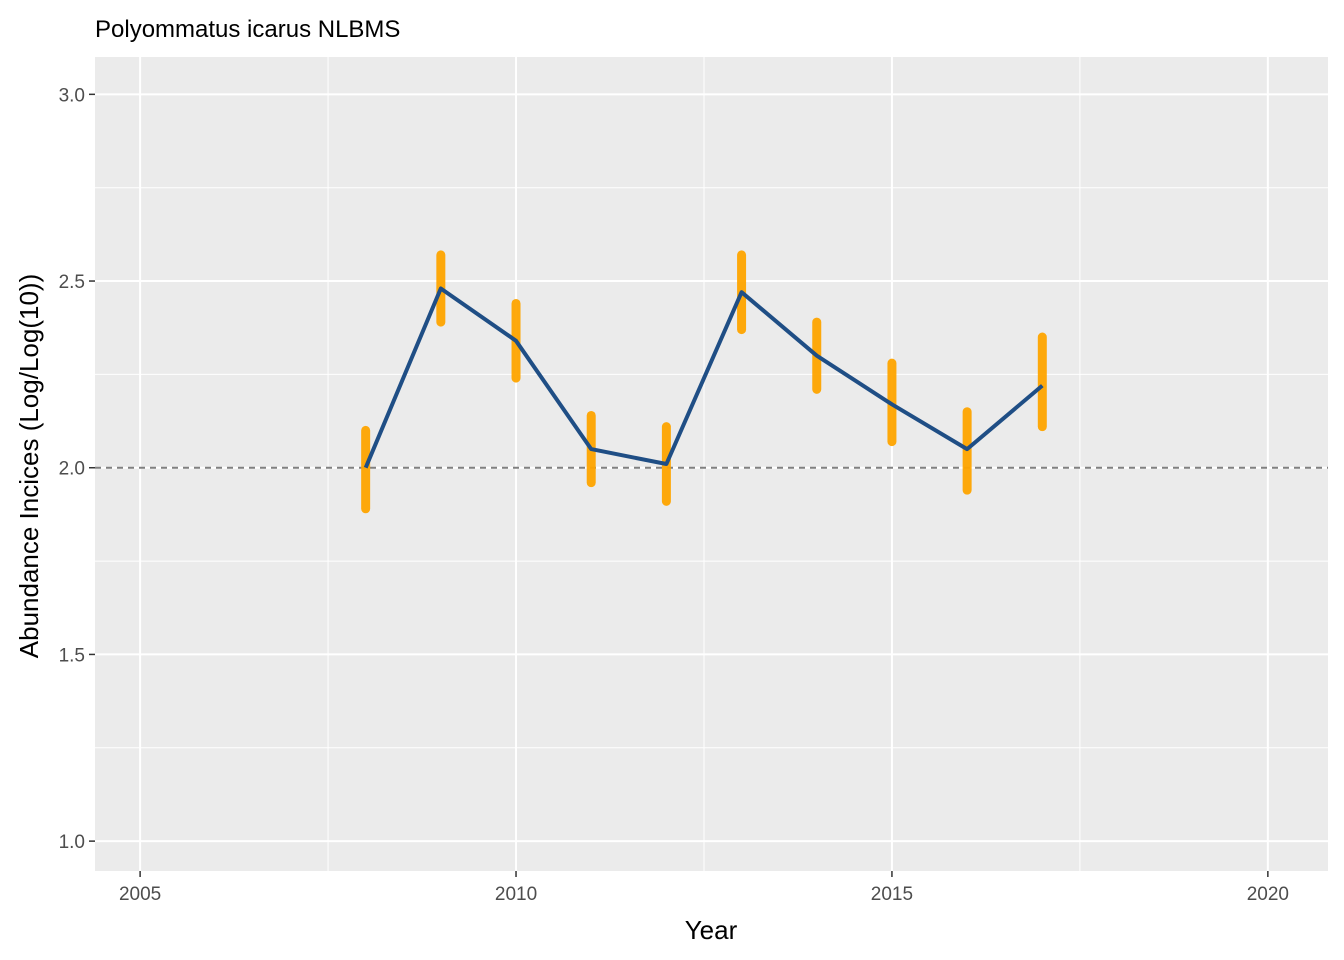  I want to click on chart-title: Polyommatus icarus NLBMS, so click(247, 29).